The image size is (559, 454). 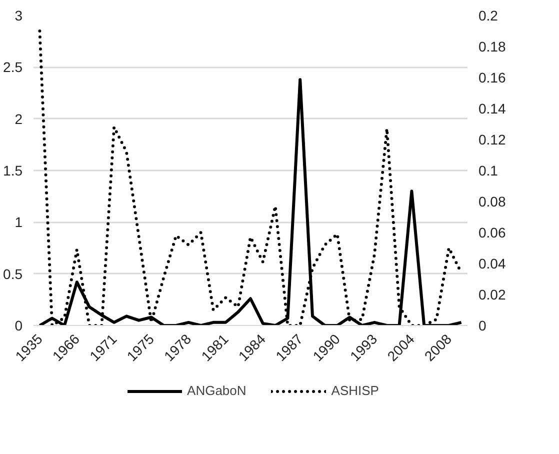 I want to click on y2-tick-label: 0.16, so click(x=492, y=78).